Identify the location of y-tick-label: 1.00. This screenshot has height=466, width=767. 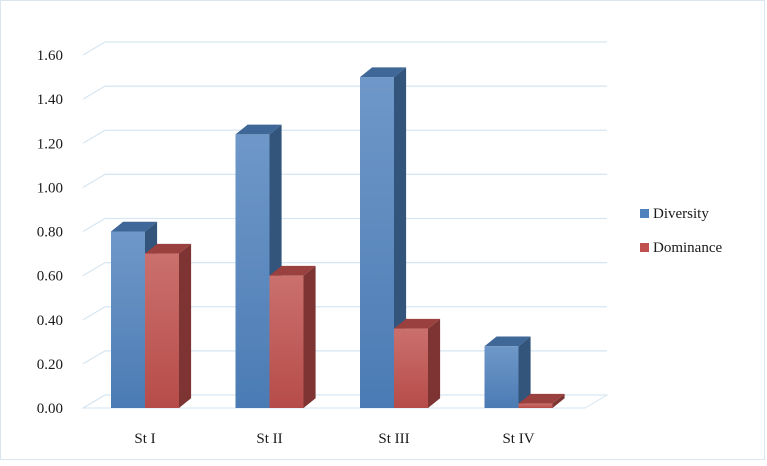
(50, 188).